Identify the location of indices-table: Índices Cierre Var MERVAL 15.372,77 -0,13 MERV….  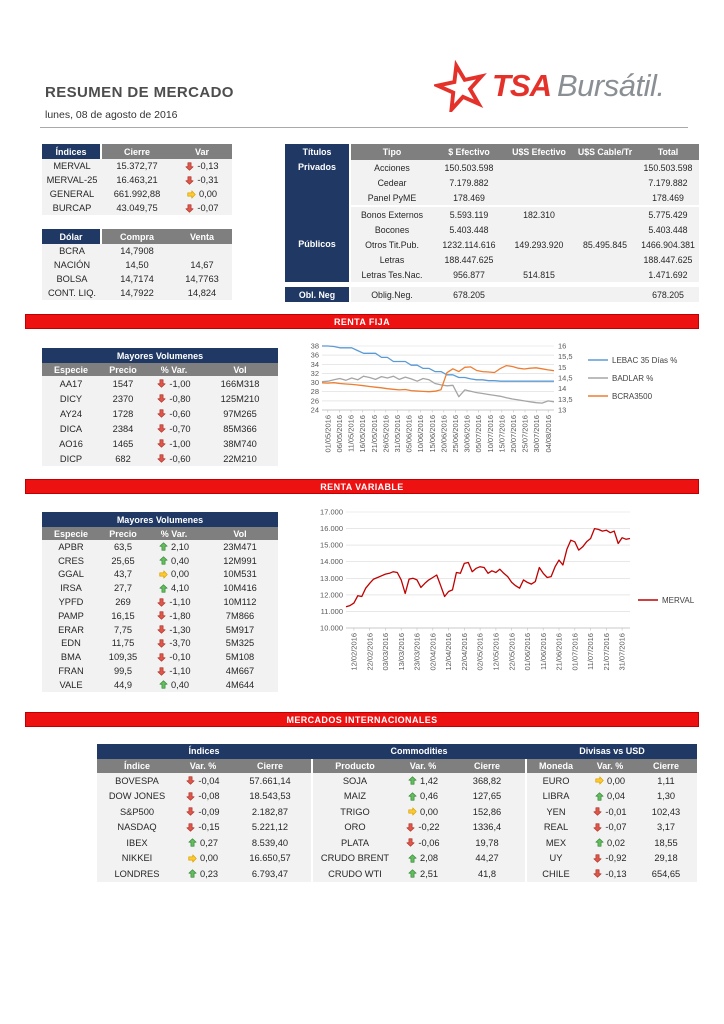
(137, 179).